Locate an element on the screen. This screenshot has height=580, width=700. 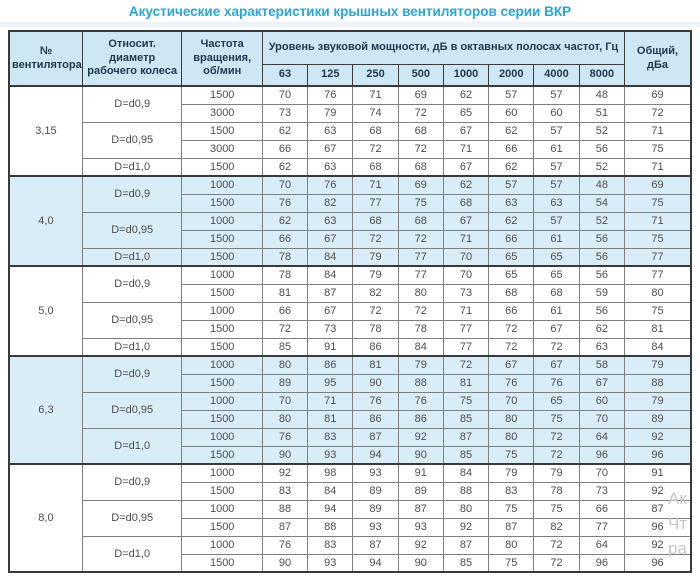
table-row: D=d1,0 1000 76 83 87 92 87 80 72 64 92 is located at coordinates (350, 446).